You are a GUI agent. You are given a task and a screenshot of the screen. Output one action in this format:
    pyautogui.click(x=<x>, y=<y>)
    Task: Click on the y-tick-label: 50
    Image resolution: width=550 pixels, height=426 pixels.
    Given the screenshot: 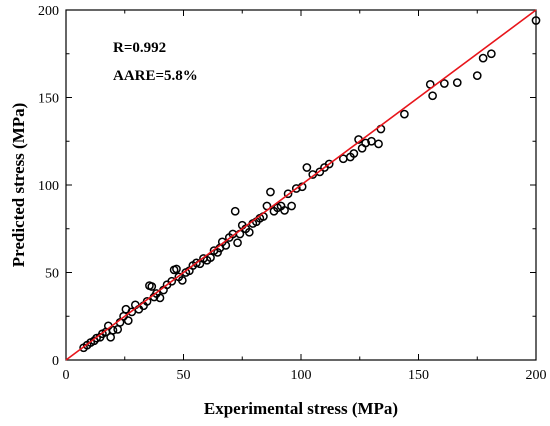 What is the action you would take?
    pyautogui.click(x=52, y=274)
    